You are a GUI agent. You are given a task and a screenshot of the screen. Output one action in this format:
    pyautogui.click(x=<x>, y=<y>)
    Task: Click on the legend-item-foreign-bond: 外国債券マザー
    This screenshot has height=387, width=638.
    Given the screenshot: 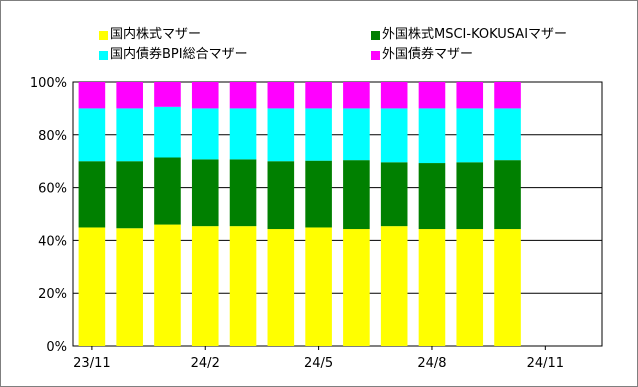 What is the action you would take?
    pyautogui.click(x=422, y=55)
    